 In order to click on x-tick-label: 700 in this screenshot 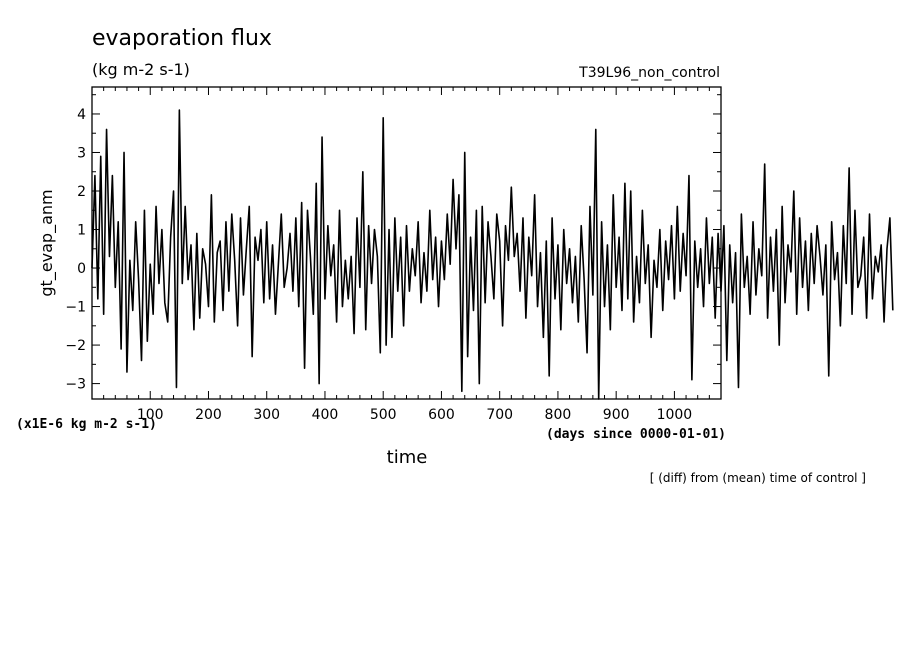, I will do `click(499, 415)`.